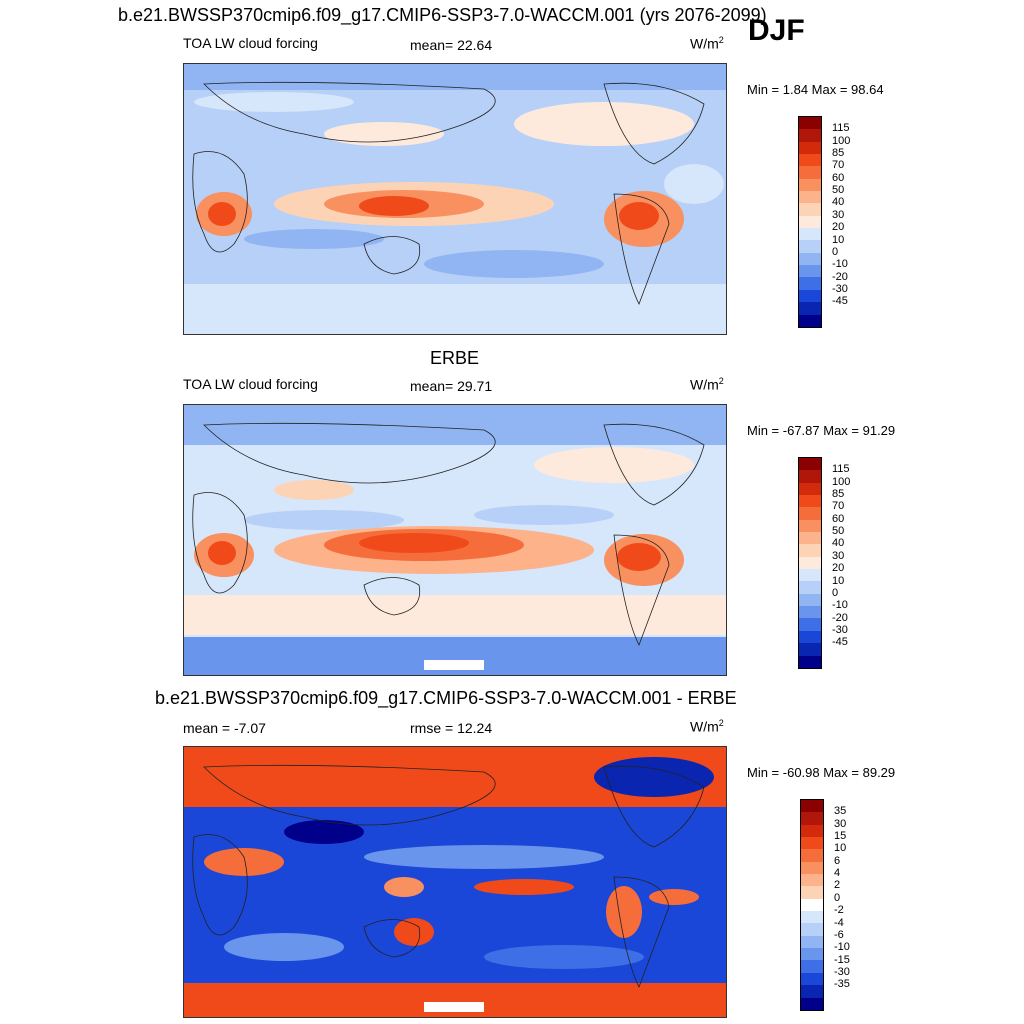  I want to click on panel3-rmse-label: rmse = 12.24, so click(451, 728).